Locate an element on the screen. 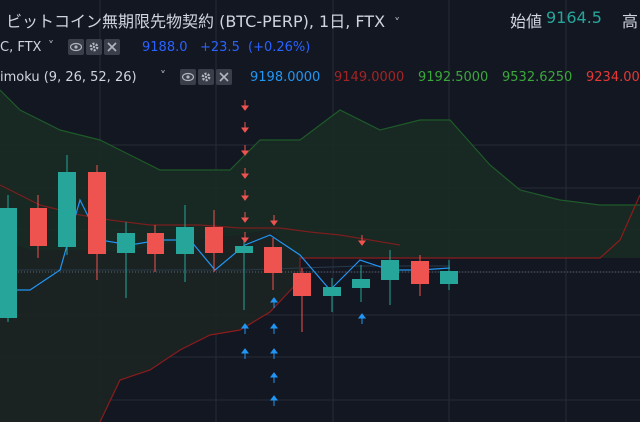  open-label: 始値 is located at coordinates (526, 21).